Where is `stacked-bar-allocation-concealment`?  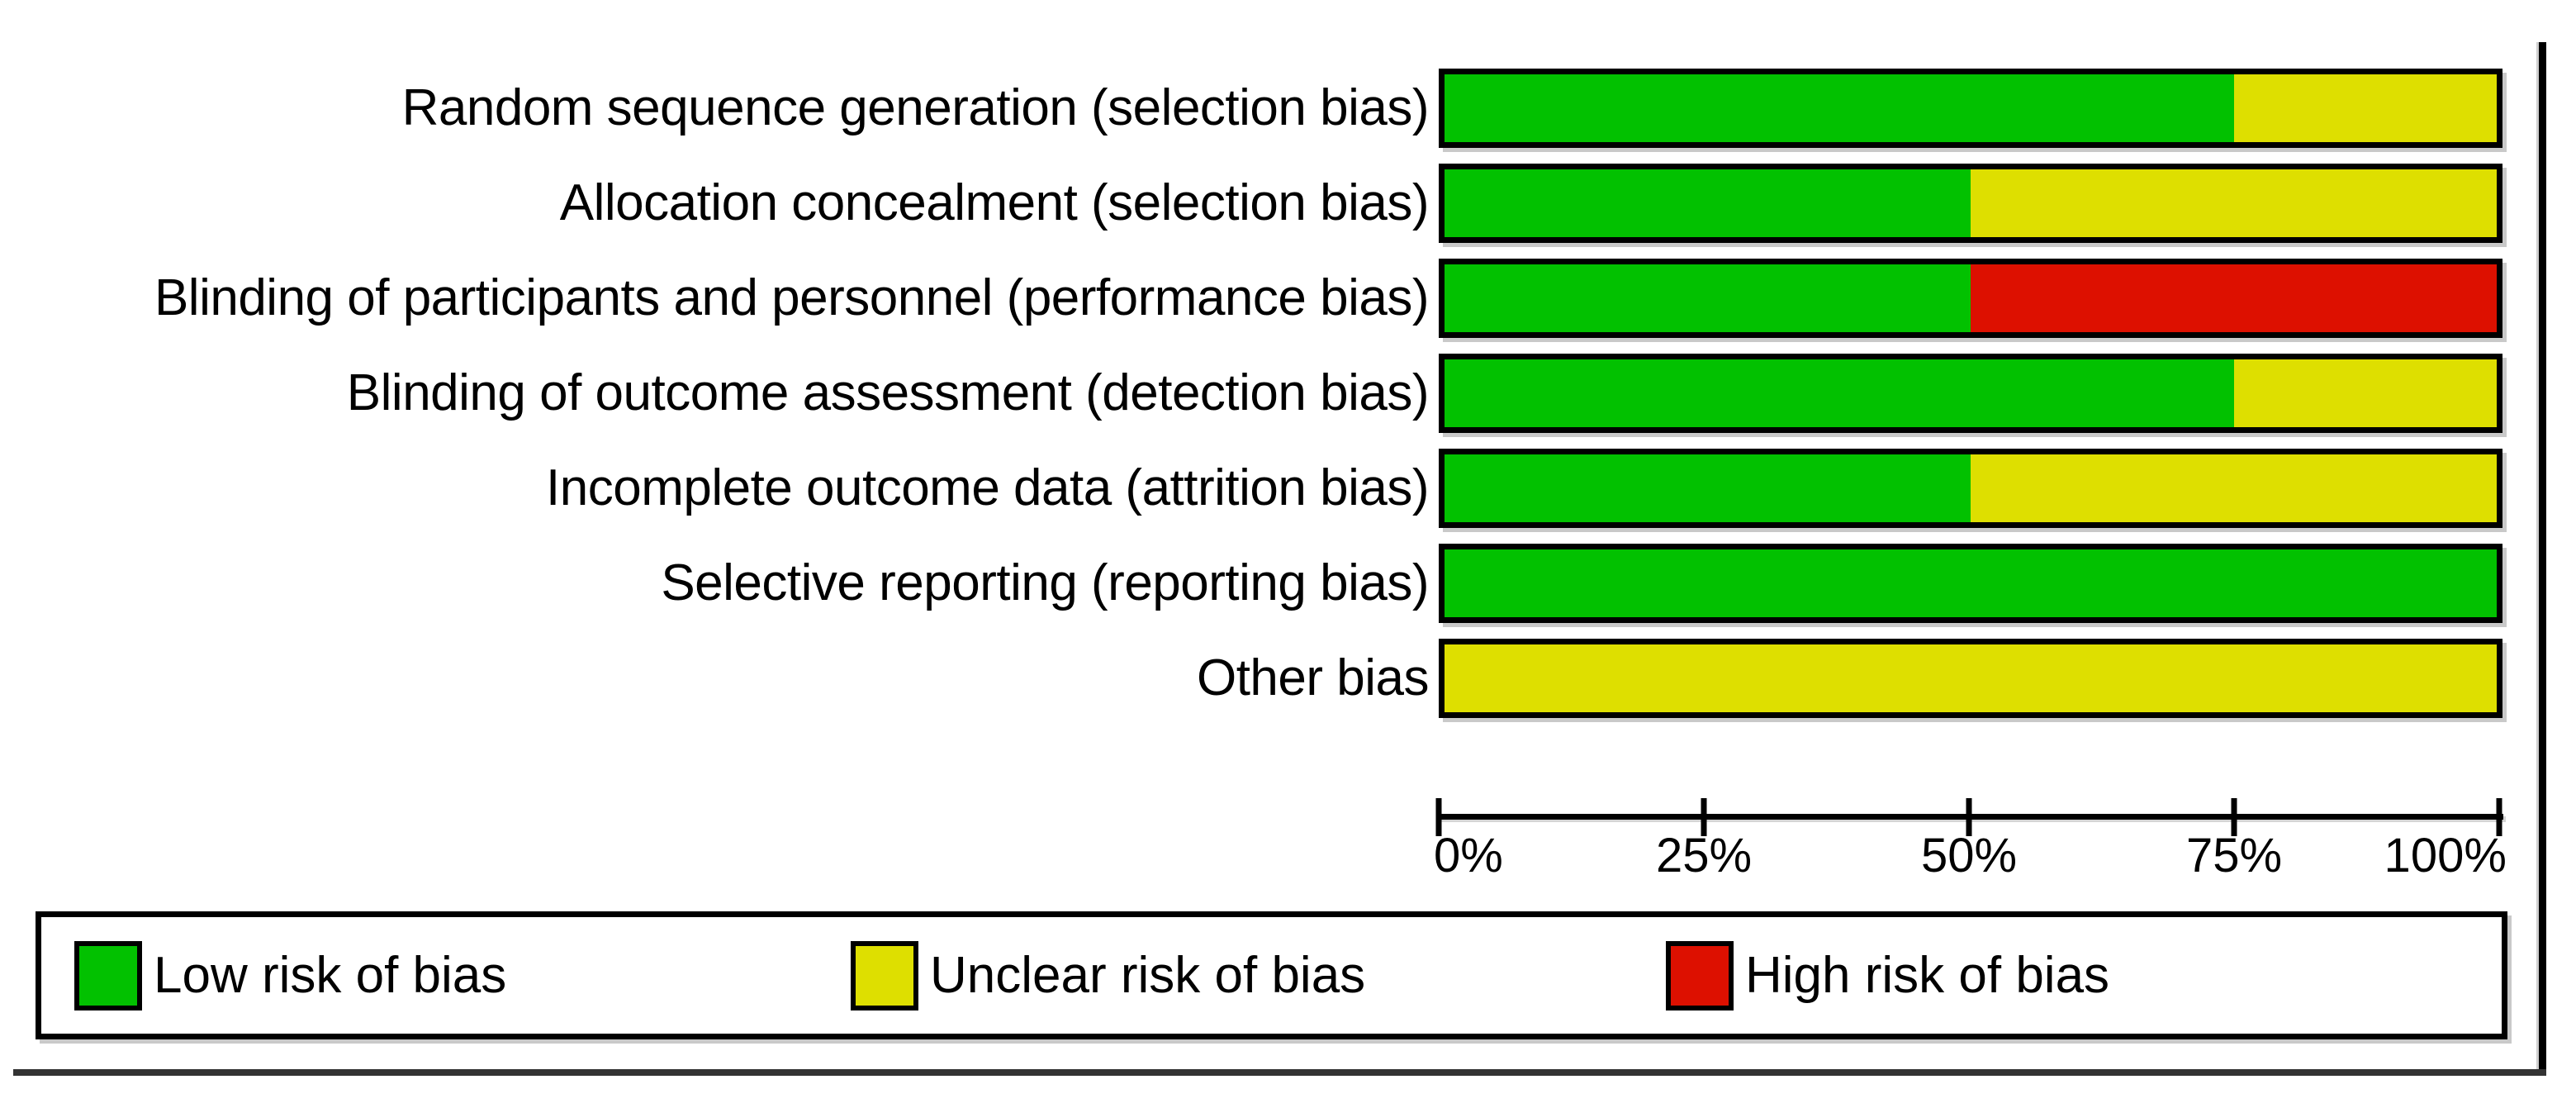 stacked-bar-allocation-concealment is located at coordinates (1970, 204).